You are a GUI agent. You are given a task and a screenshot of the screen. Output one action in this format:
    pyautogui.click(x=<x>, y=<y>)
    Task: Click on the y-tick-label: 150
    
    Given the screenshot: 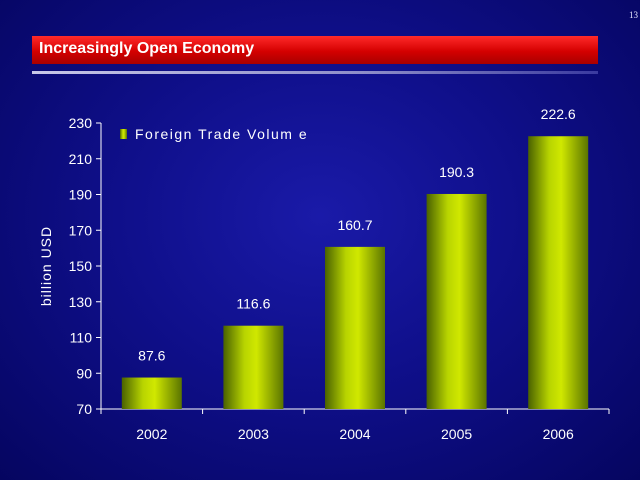 What is the action you would take?
    pyautogui.click(x=81, y=266)
    